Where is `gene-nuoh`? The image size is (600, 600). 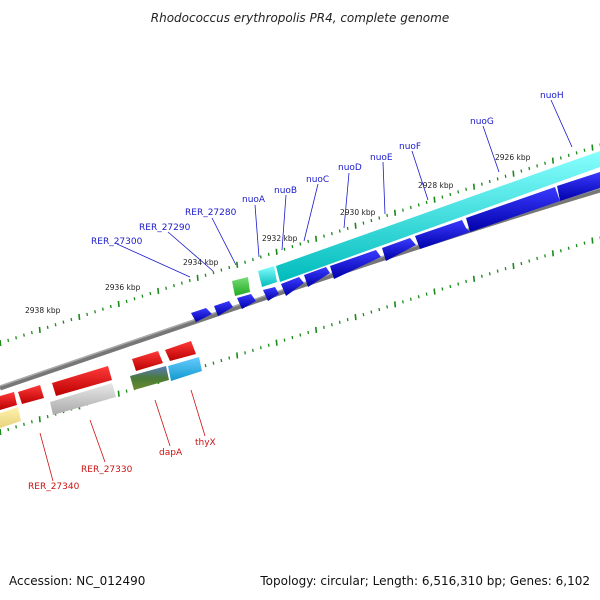 gene-nuoh is located at coordinates (578, 186).